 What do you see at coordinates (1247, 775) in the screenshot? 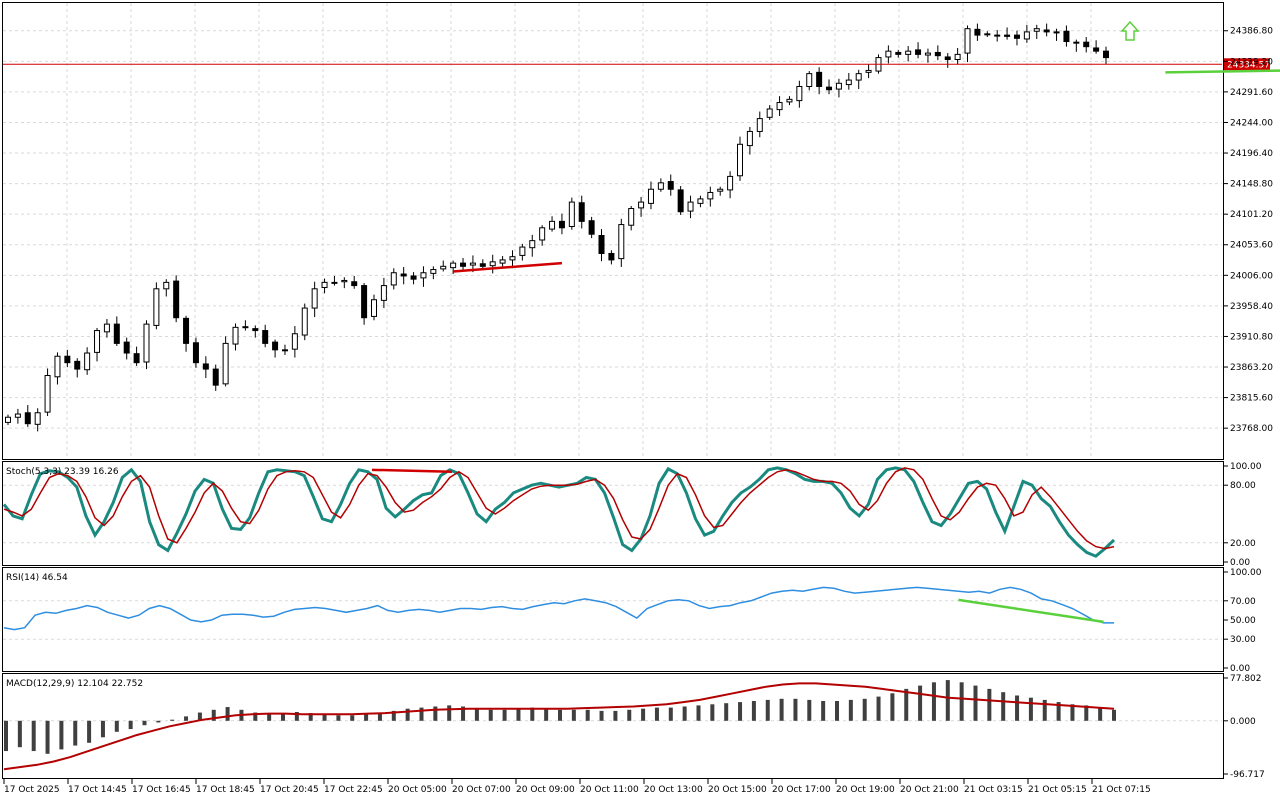
I see `axis-tick-label: -96.717` at bounding box center [1247, 775].